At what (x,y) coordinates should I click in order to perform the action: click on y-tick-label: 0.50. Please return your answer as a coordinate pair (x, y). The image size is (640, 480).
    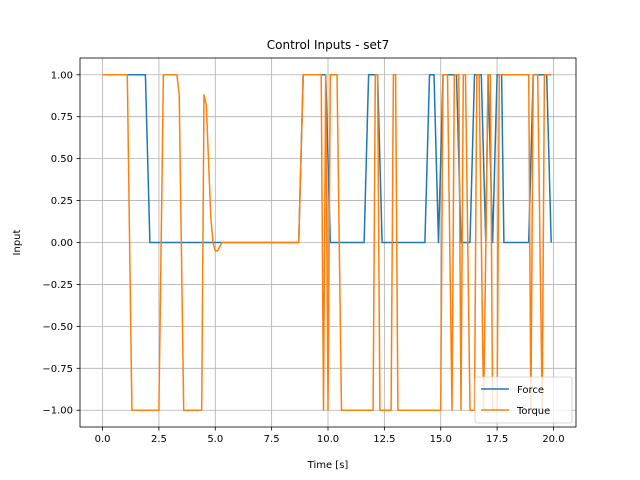
    Looking at the image, I should click on (62, 159).